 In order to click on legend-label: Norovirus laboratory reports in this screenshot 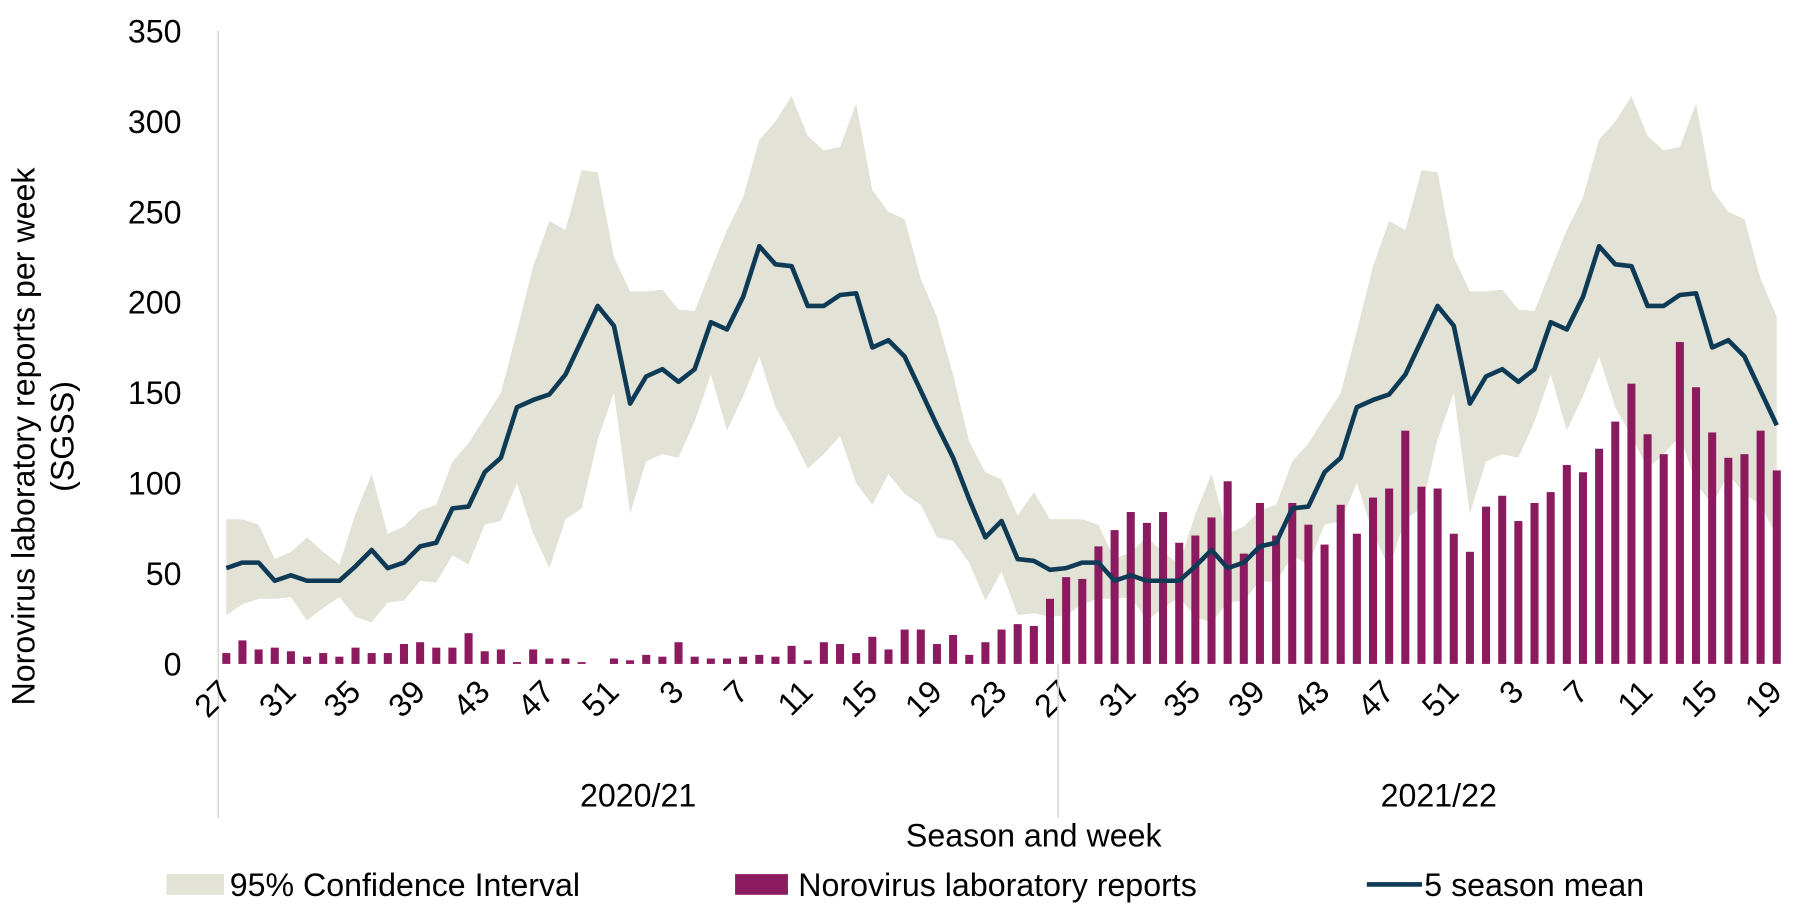, I will do `click(997, 885)`.